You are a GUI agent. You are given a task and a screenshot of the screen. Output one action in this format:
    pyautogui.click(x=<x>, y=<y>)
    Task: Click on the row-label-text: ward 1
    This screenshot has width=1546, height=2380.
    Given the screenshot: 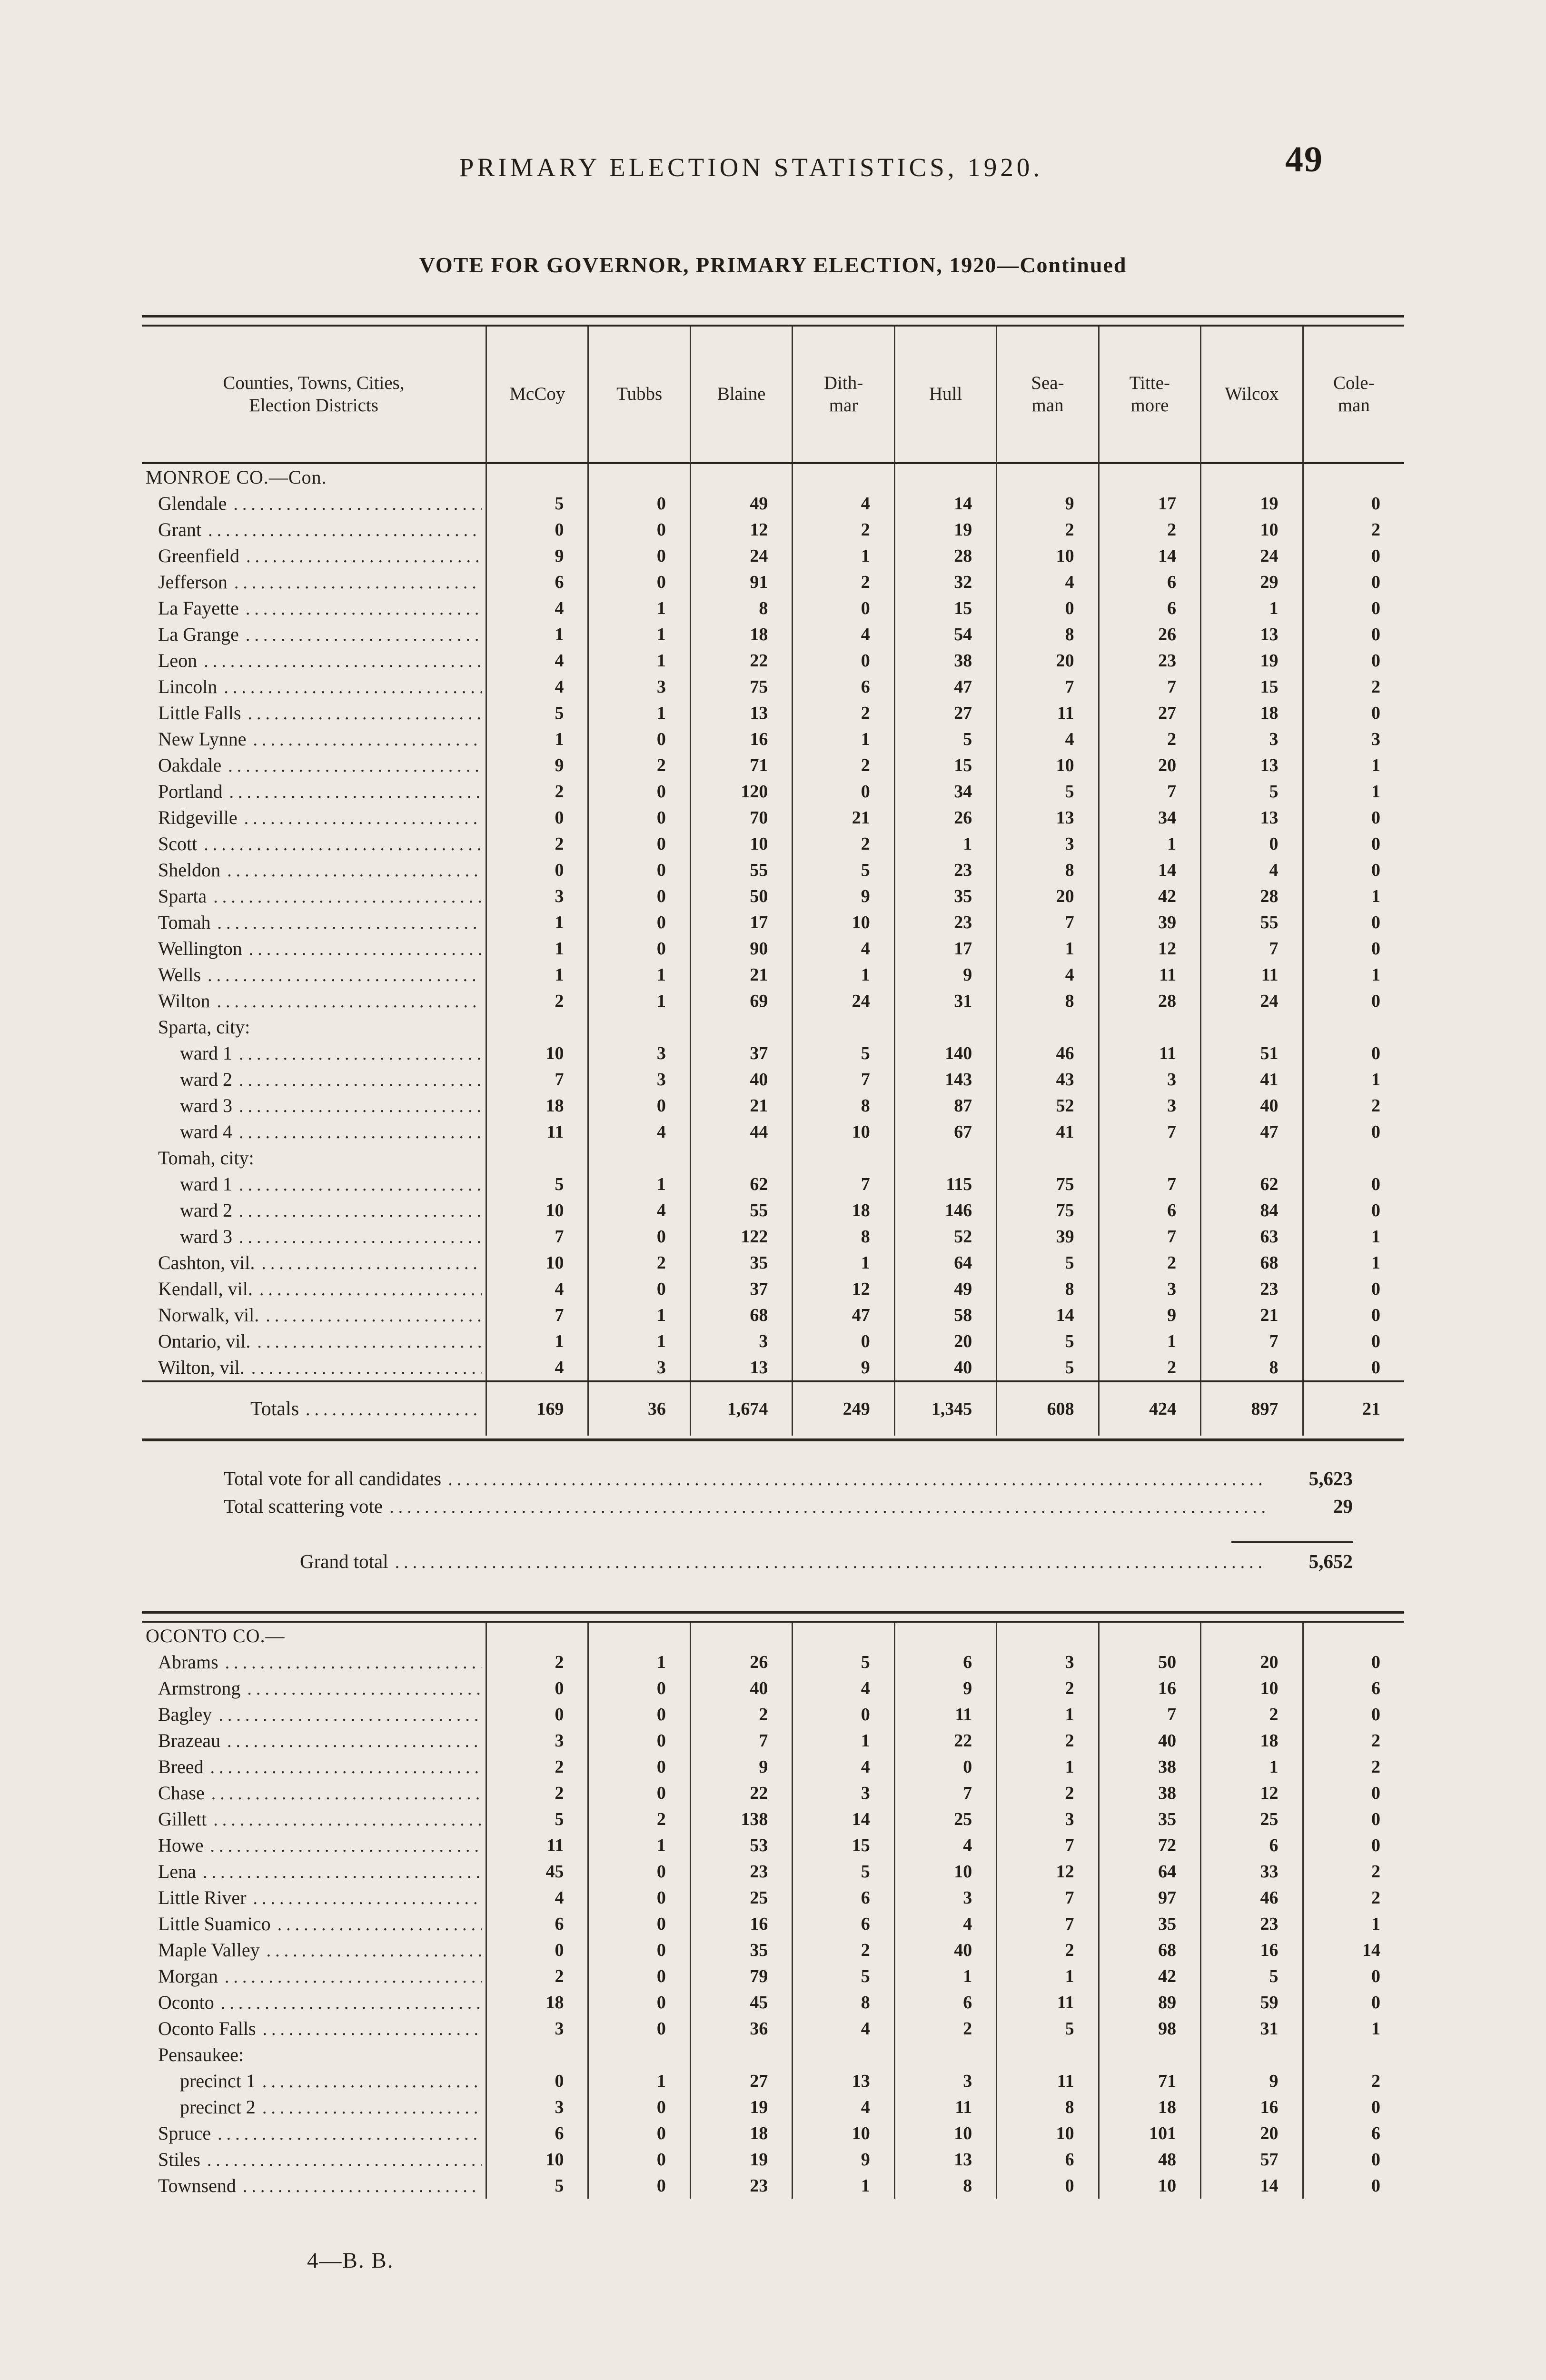 What is the action you would take?
    pyautogui.click(x=206, y=1184)
    